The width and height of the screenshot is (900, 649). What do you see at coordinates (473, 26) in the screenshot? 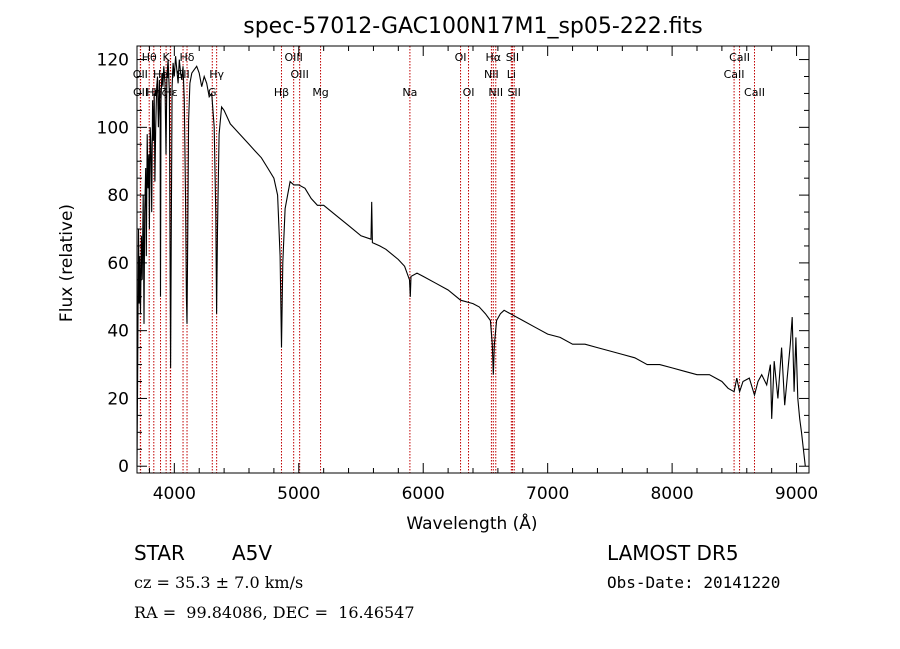
I see `chart-title: spec-57012-GAC100N17M1_sp05-222.fits` at bounding box center [473, 26].